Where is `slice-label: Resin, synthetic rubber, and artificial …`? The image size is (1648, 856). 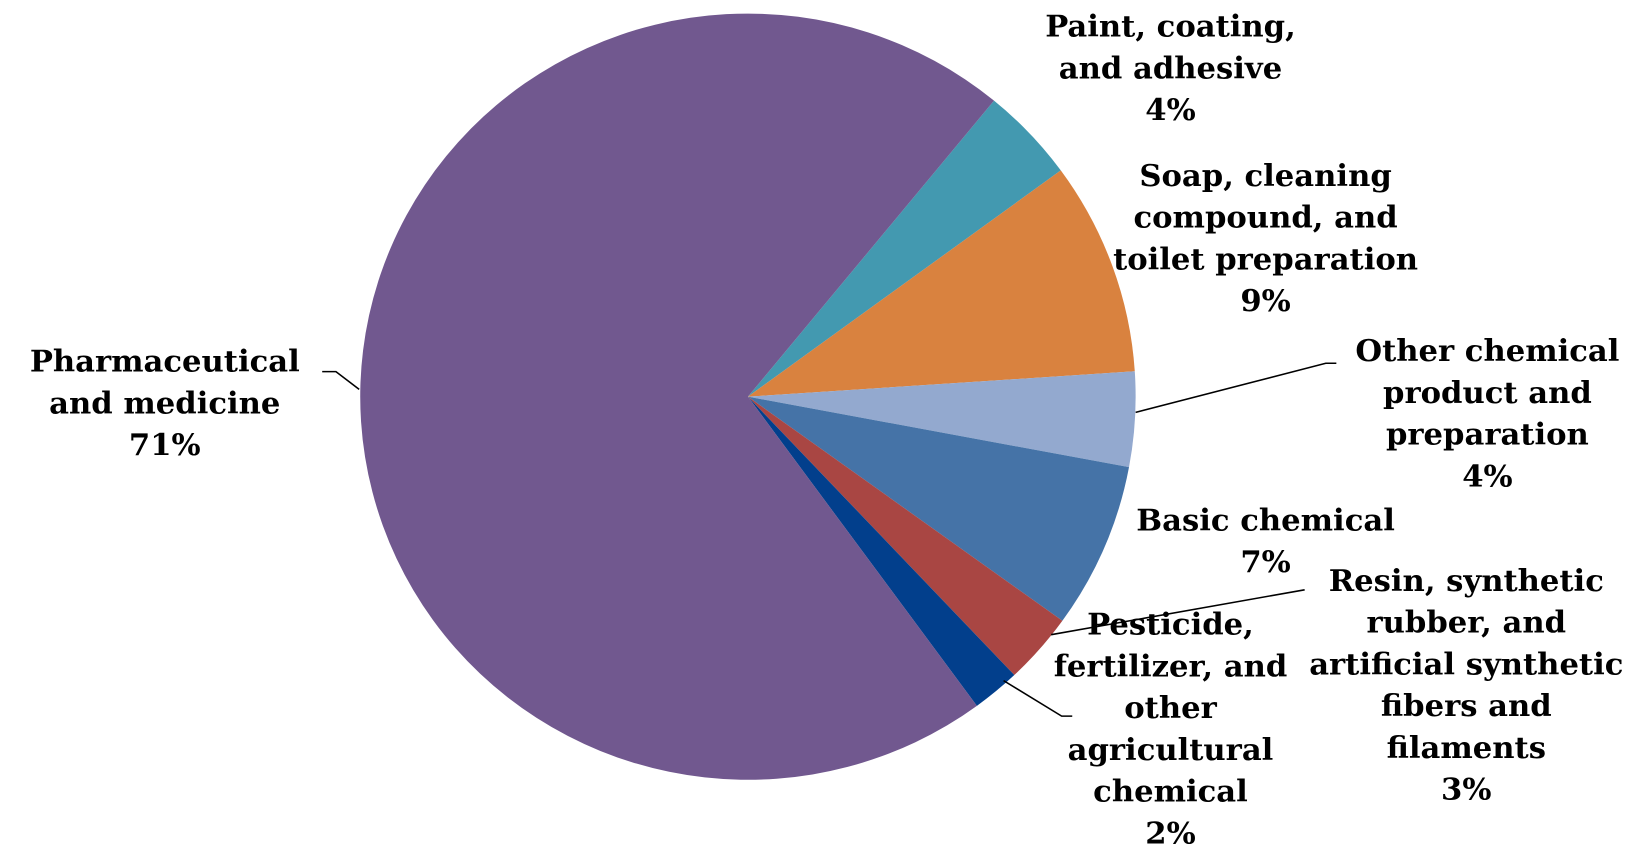 slice-label: Resin, synthetic rubber, and artificial … is located at coordinates (1466, 685).